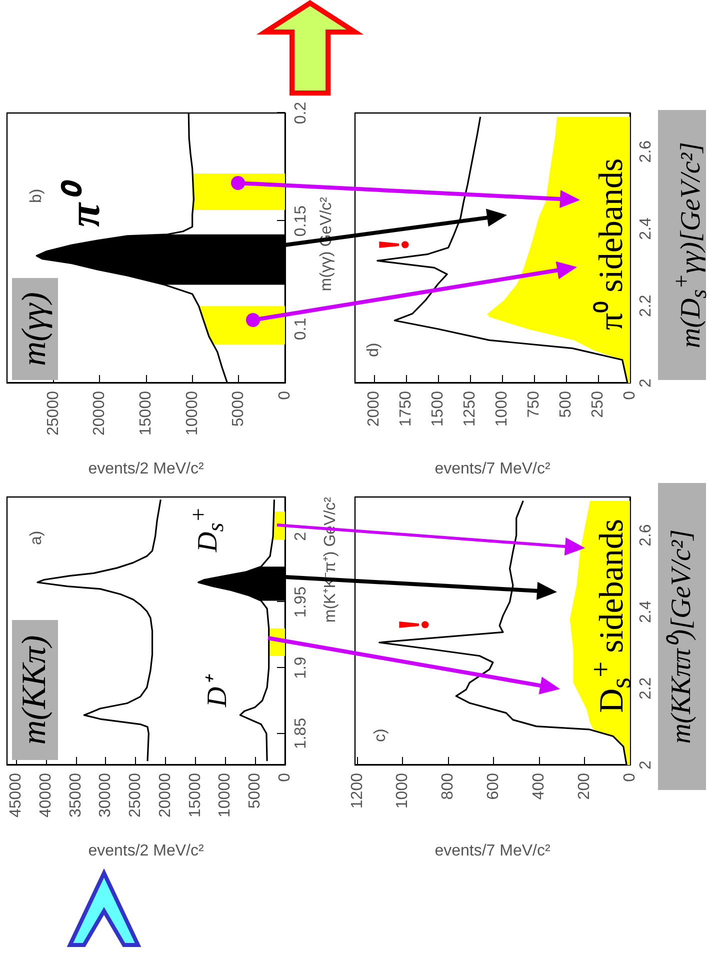 The height and width of the screenshot is (957, 710). What do you see at coordinates (37, 537) in the screenshot?
I see `annotation: a)` at bounding box center [37, 537].